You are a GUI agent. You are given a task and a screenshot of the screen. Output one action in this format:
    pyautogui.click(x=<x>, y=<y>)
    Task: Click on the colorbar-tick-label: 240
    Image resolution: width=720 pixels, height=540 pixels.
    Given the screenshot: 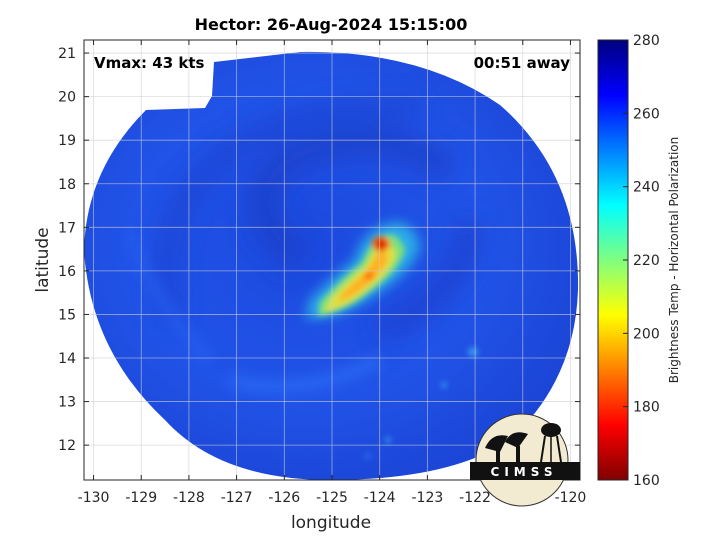 What is the action you would take?
    pyautogui.click(x=646, y=188)
    